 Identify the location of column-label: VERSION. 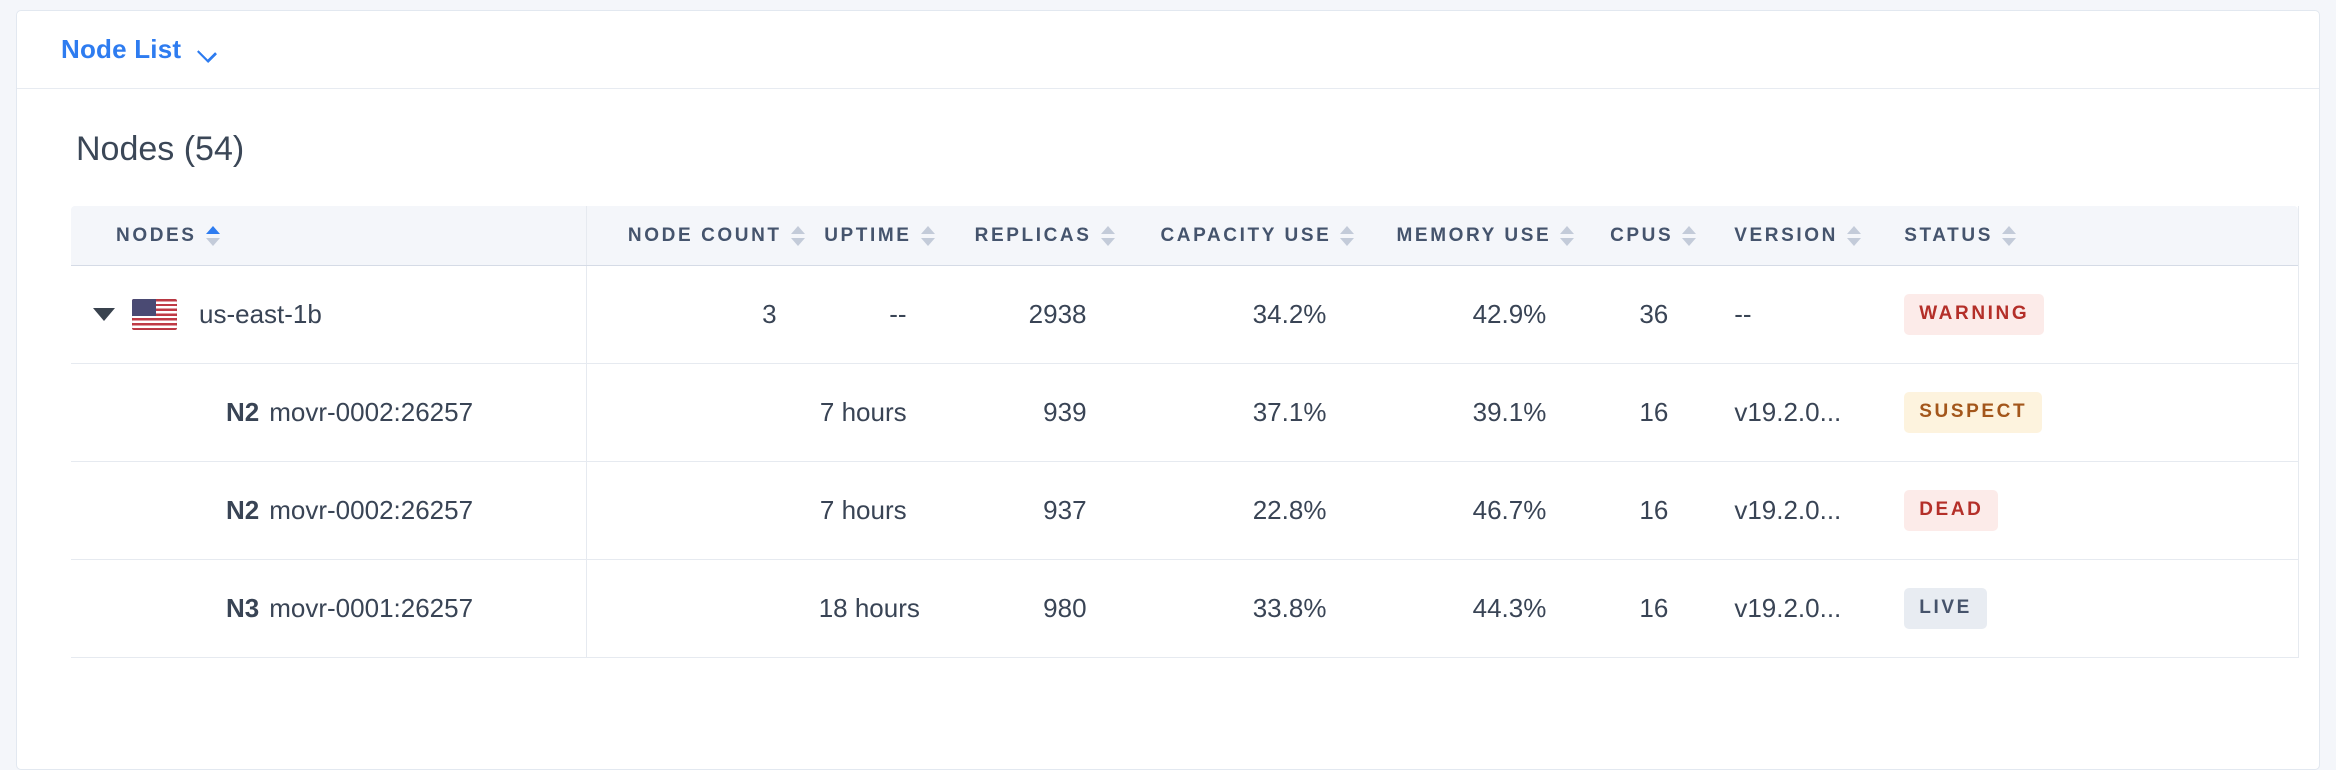
(1786, 235).